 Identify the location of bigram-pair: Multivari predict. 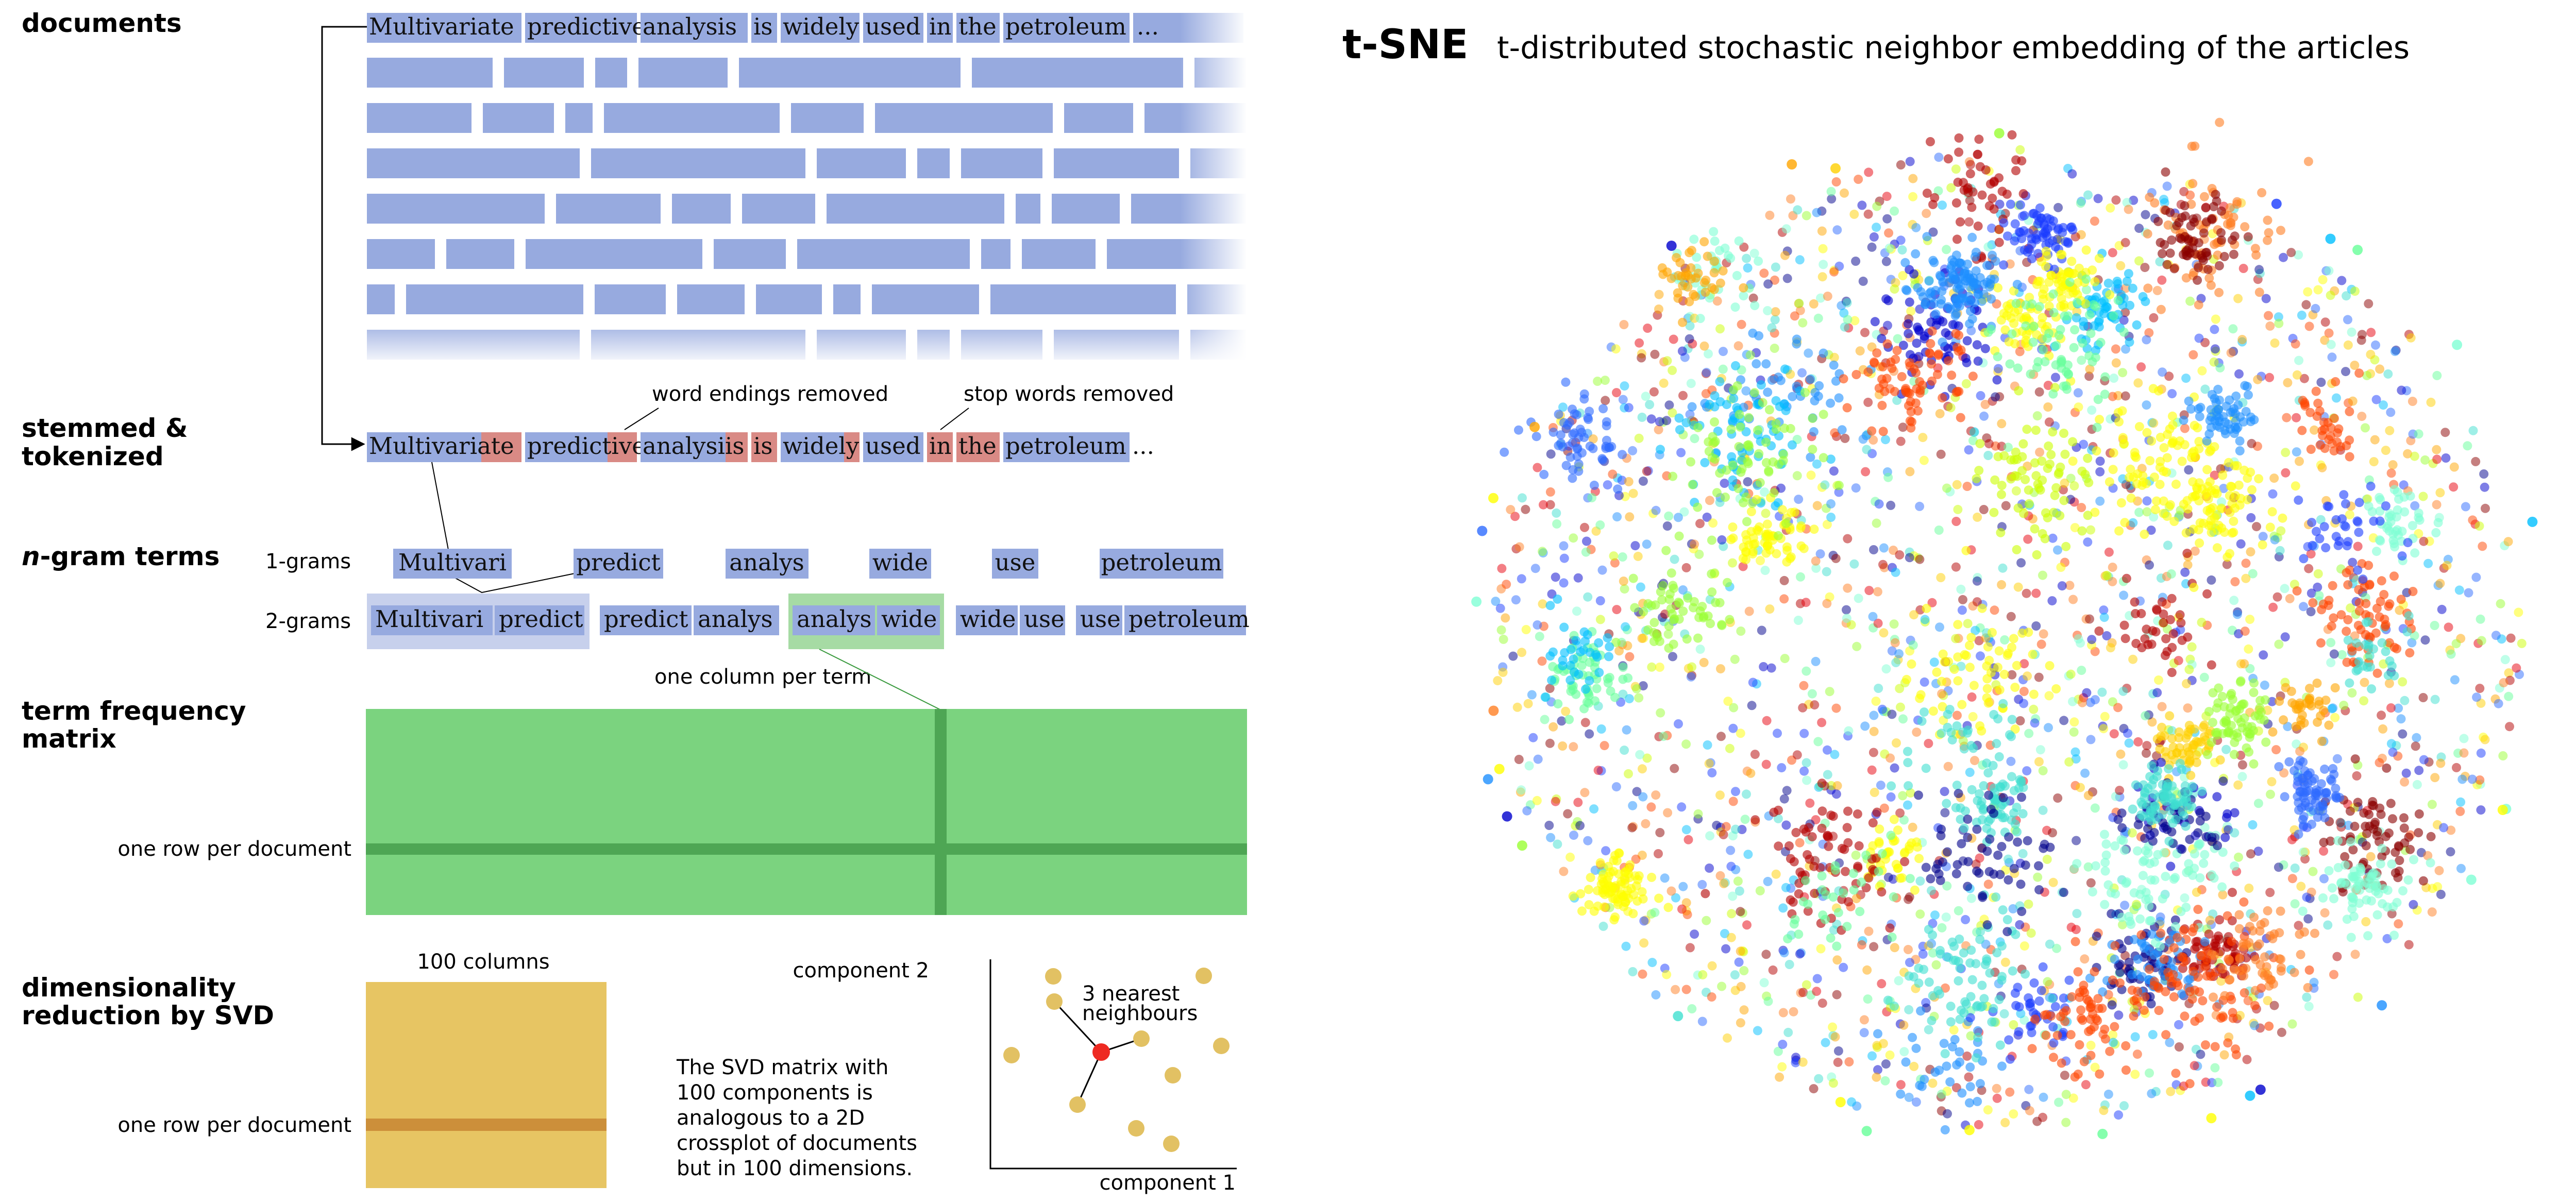
(477, 620).